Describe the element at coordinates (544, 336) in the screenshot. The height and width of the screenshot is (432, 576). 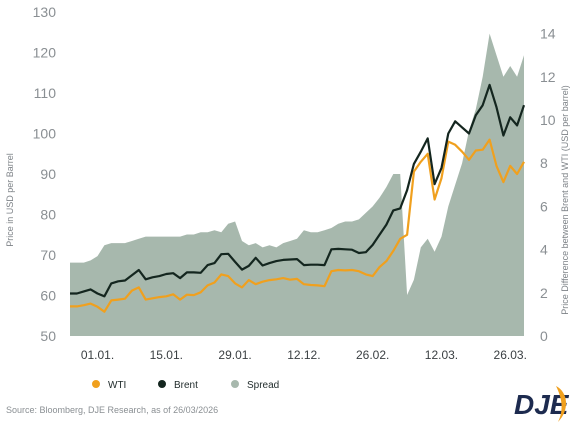
I see `right-tick-label: 0` at that location.